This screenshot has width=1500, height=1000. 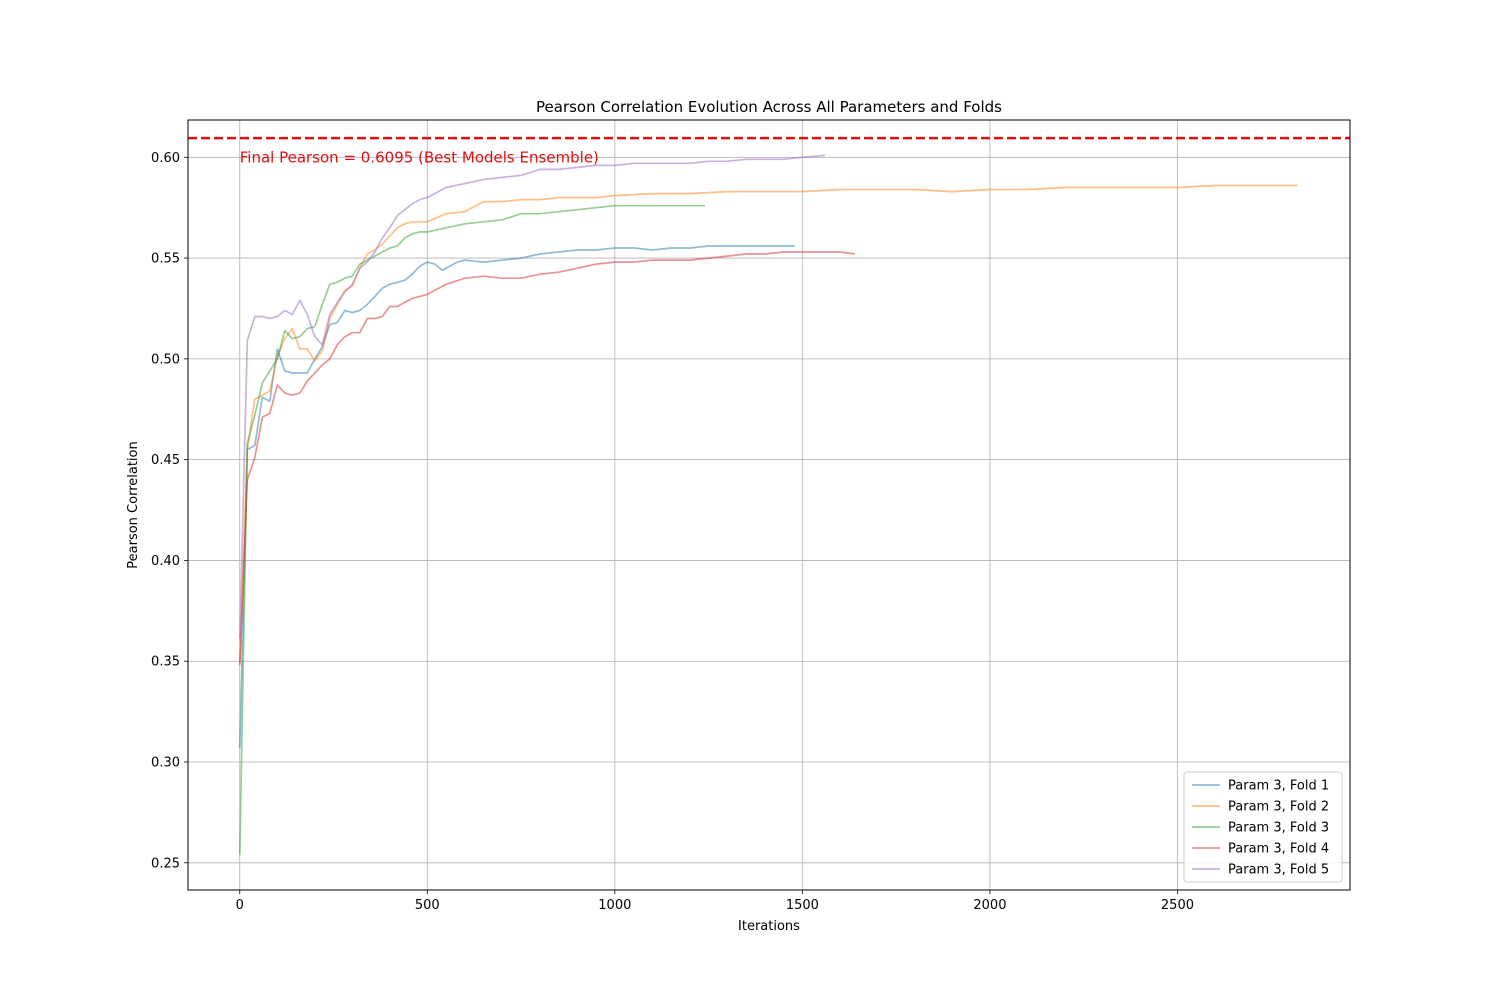 What do you see at coordinates (989, 905) in the screenshot?
I see `x-tick-label: 2000` at bounding box center [989, 905].